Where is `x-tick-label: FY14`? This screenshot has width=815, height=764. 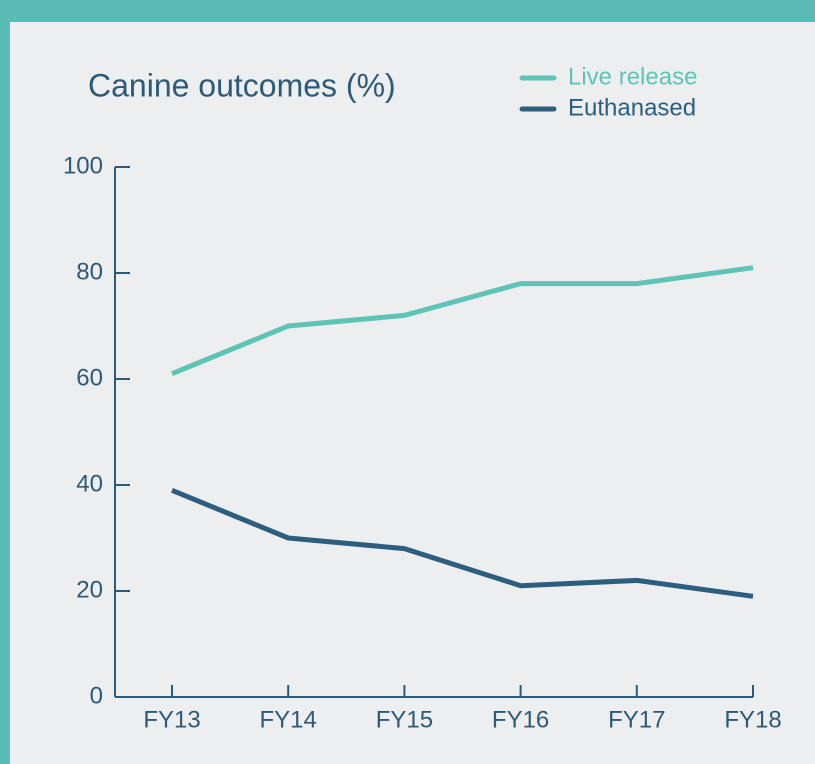
x-tick-label: FY14 is located at coordinates (288, 719).